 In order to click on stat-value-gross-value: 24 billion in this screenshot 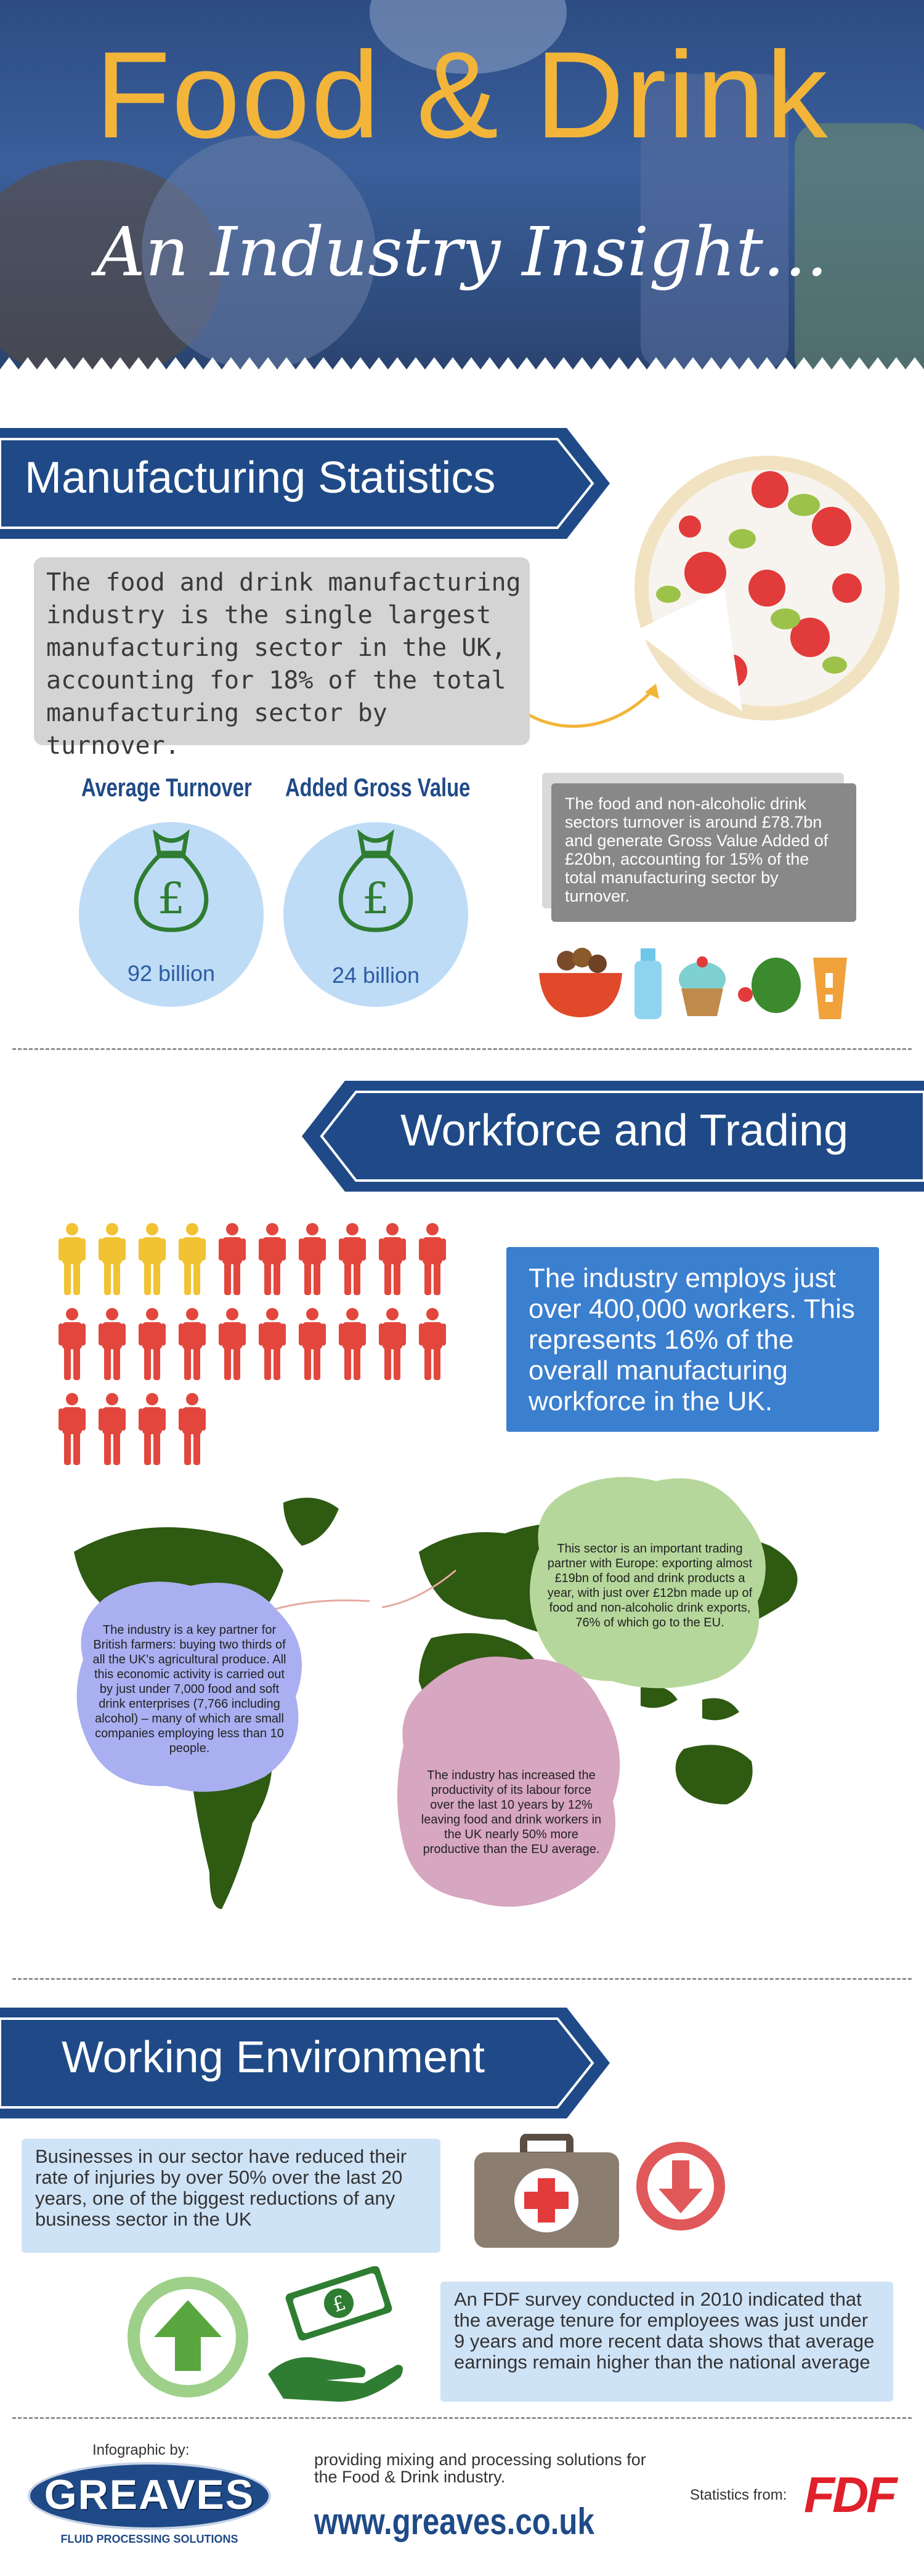, I will do `click(375, 975)`.